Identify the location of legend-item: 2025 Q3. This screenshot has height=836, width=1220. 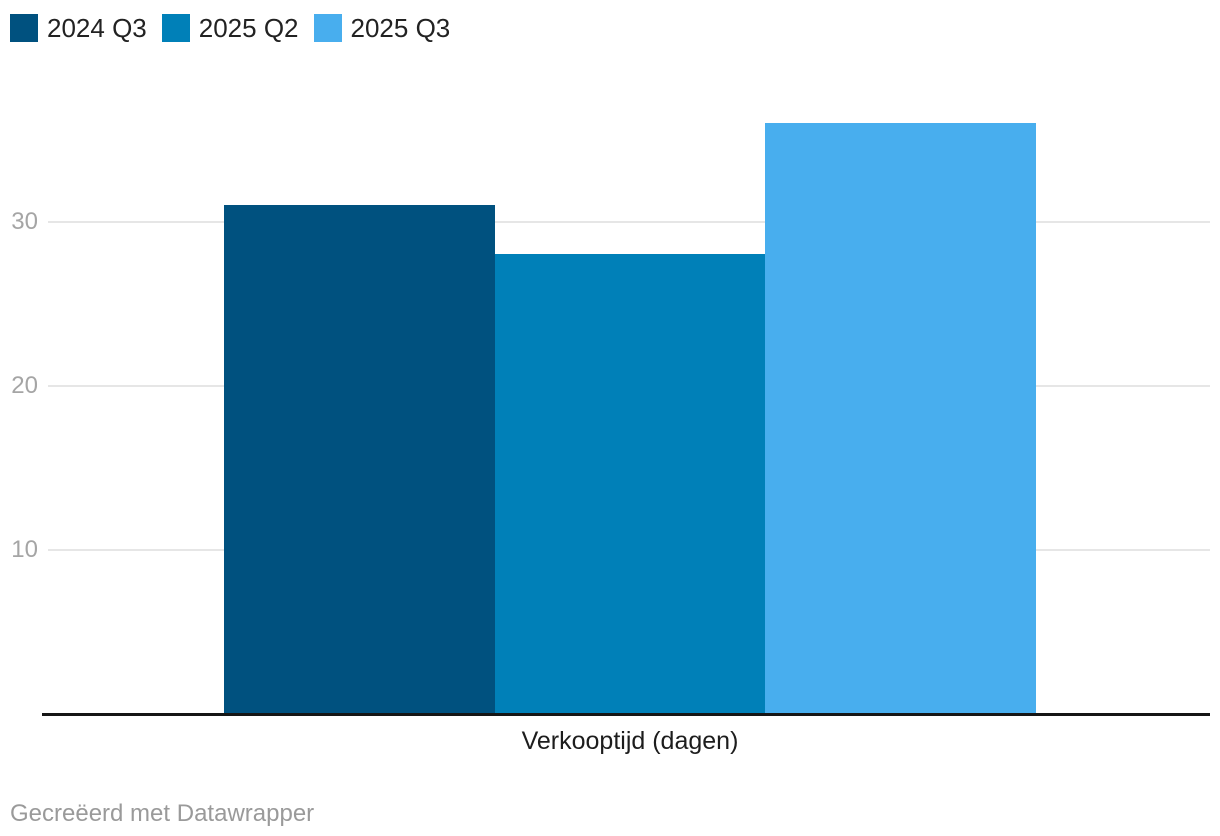
(382, 28).